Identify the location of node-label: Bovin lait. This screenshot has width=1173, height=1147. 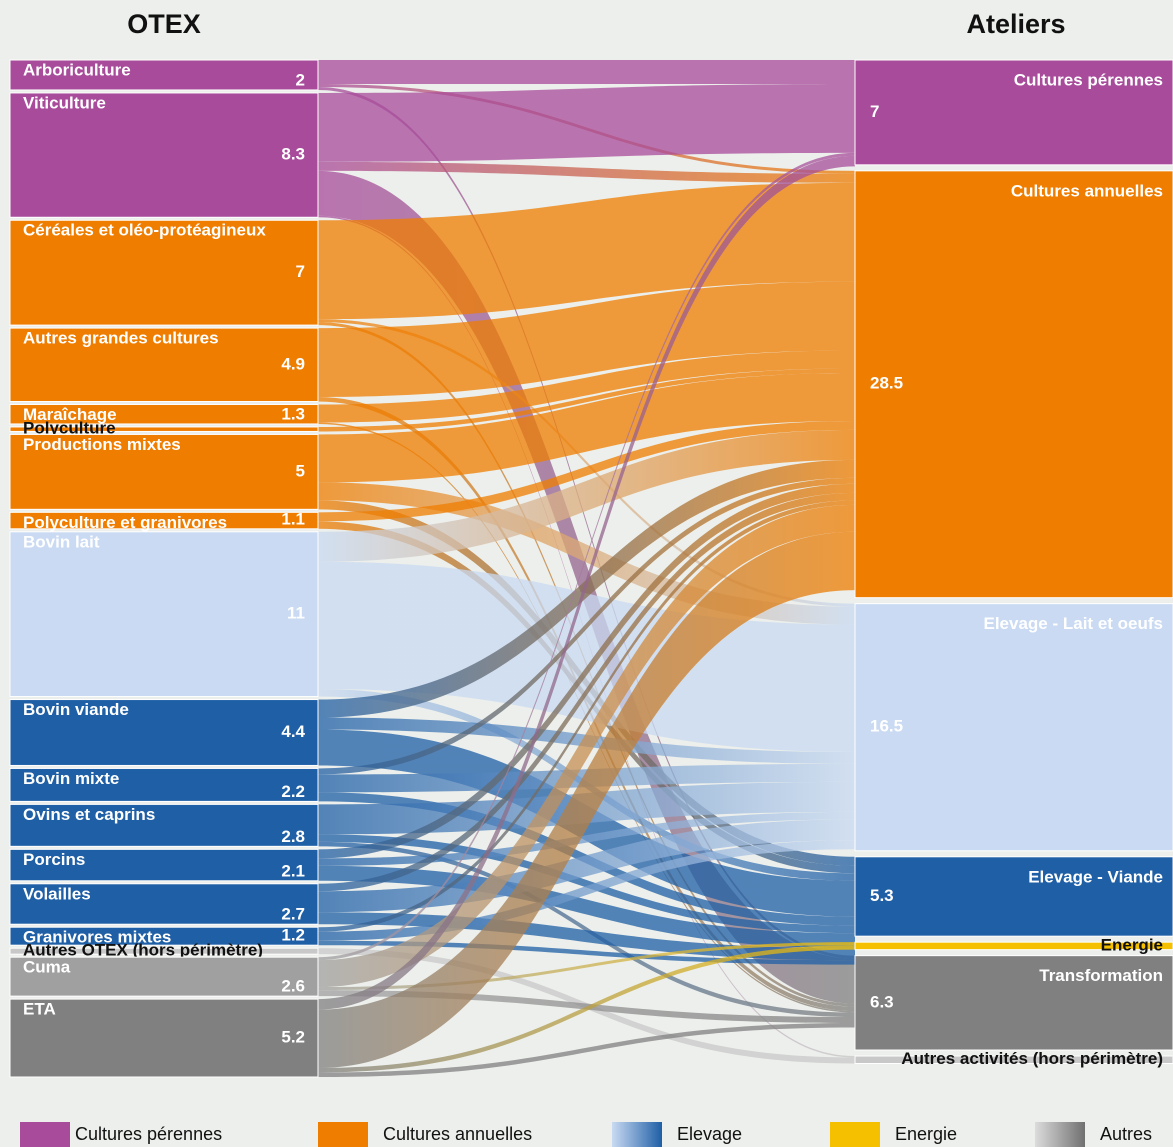
(61, 541).